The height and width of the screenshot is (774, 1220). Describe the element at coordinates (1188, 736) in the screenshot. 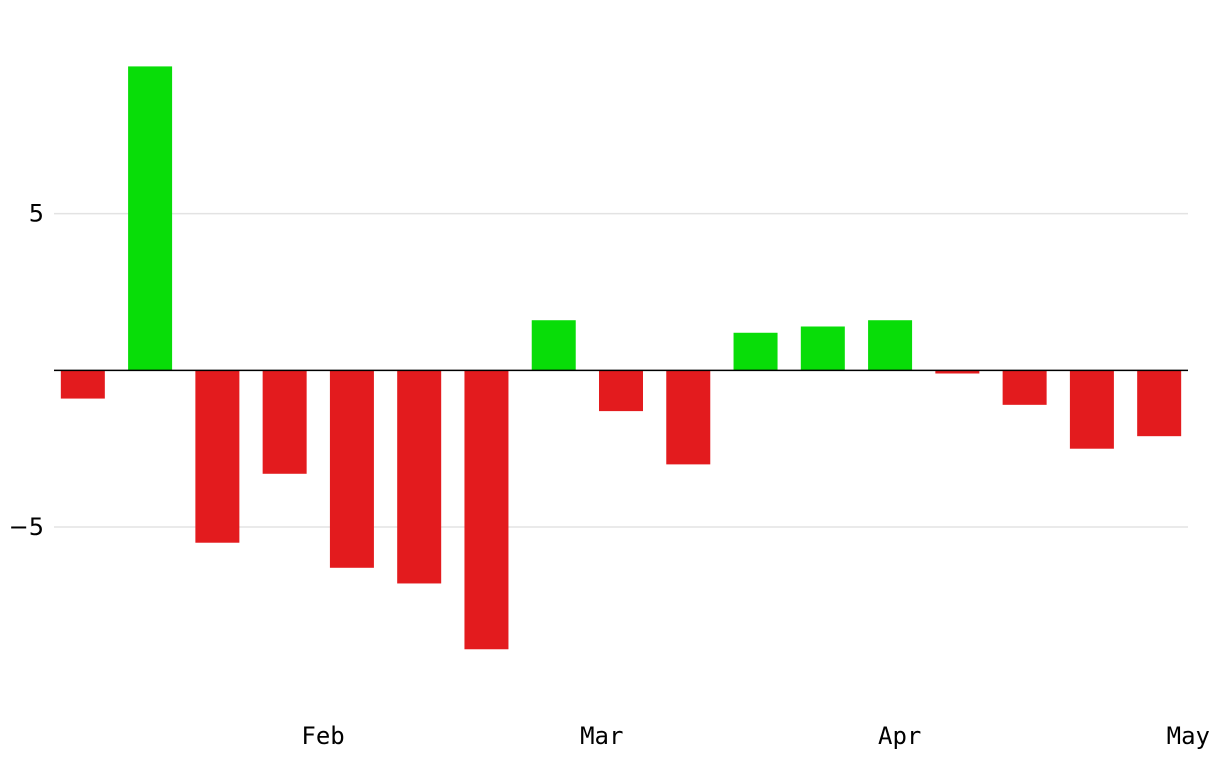

I see `x-tick-label: May` at that location.